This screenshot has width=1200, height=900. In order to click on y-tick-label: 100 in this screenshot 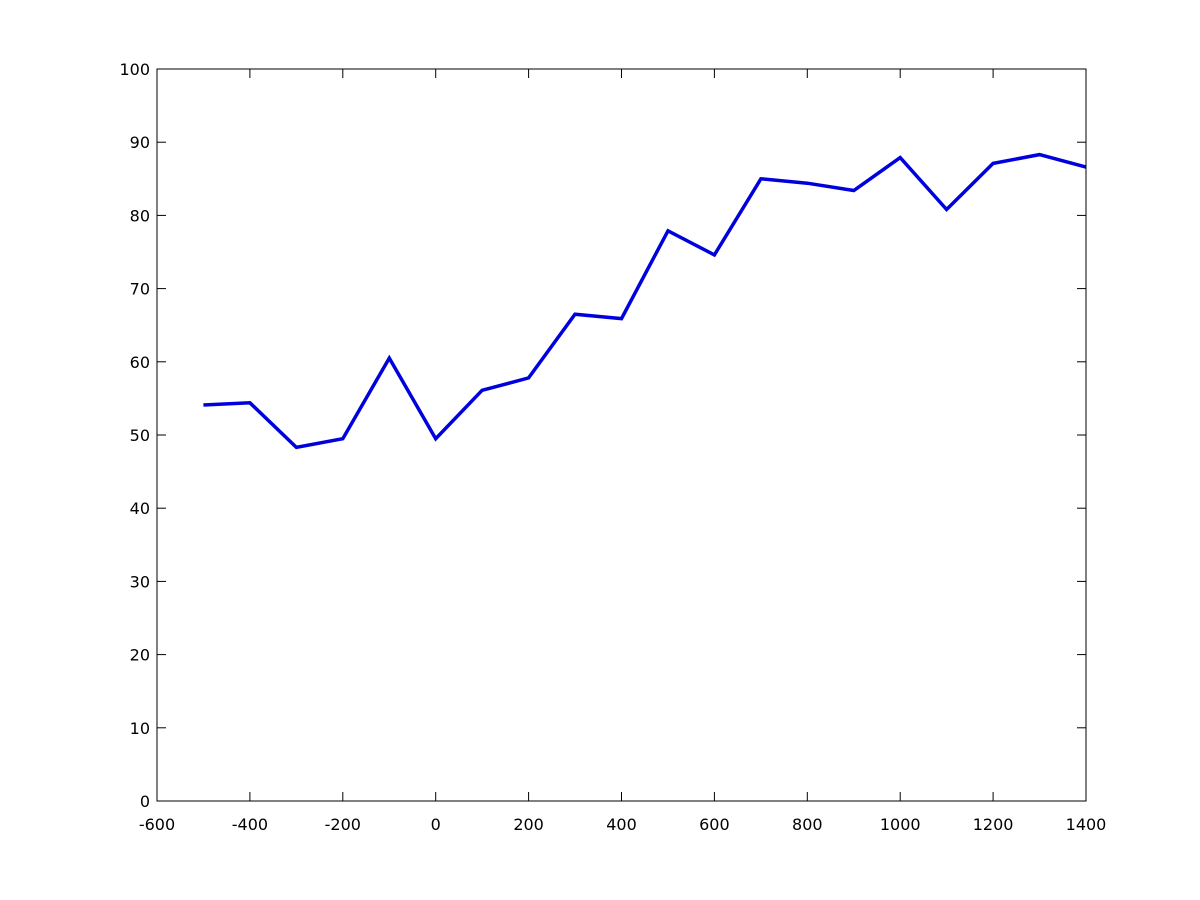, I will do `click(134, 69)`.